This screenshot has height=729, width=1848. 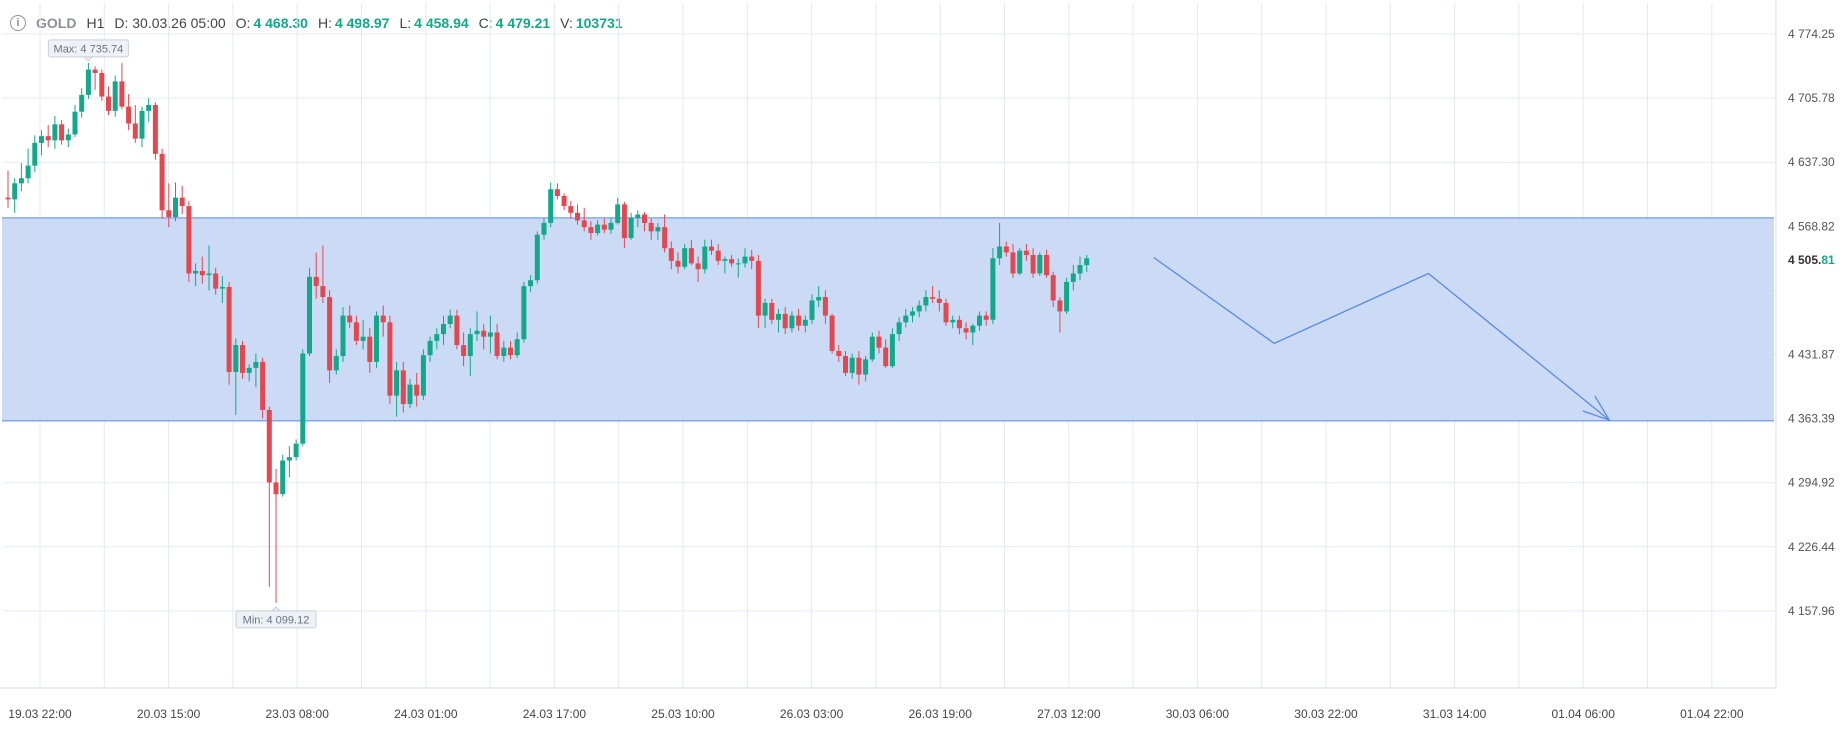 What do you see at coordinates (40, 714) in the screenshot?
I see `x-tick-label: 19.03 22:00` at bounding box center [40, 714].